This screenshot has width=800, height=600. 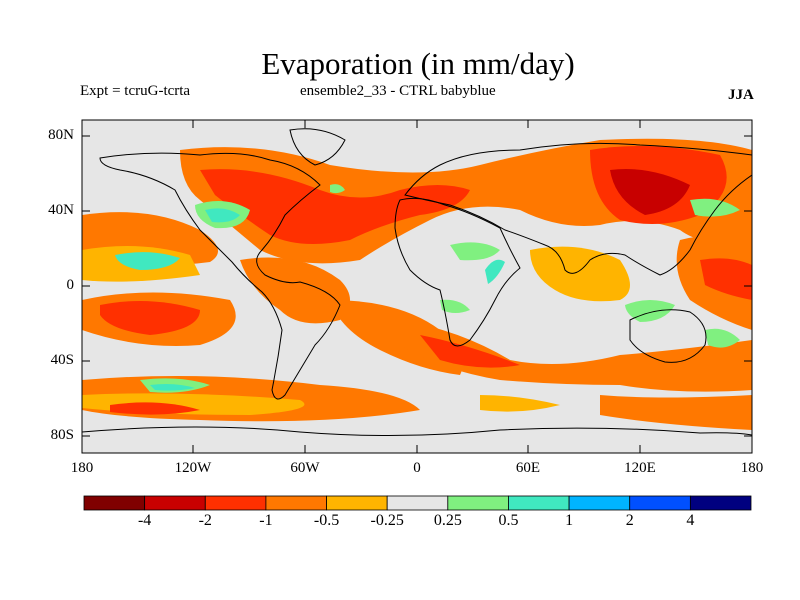 I want to click on lon-label-180e: 180, so click(x=752, y=468).